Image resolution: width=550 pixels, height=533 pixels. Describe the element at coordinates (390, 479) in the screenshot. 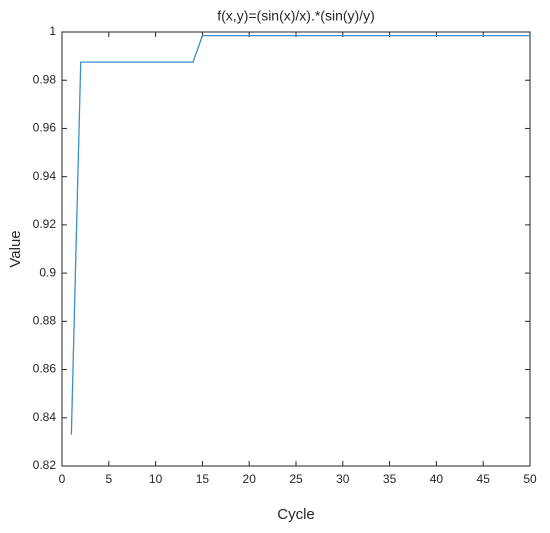

I see `x-tick-label: 35` at that location.